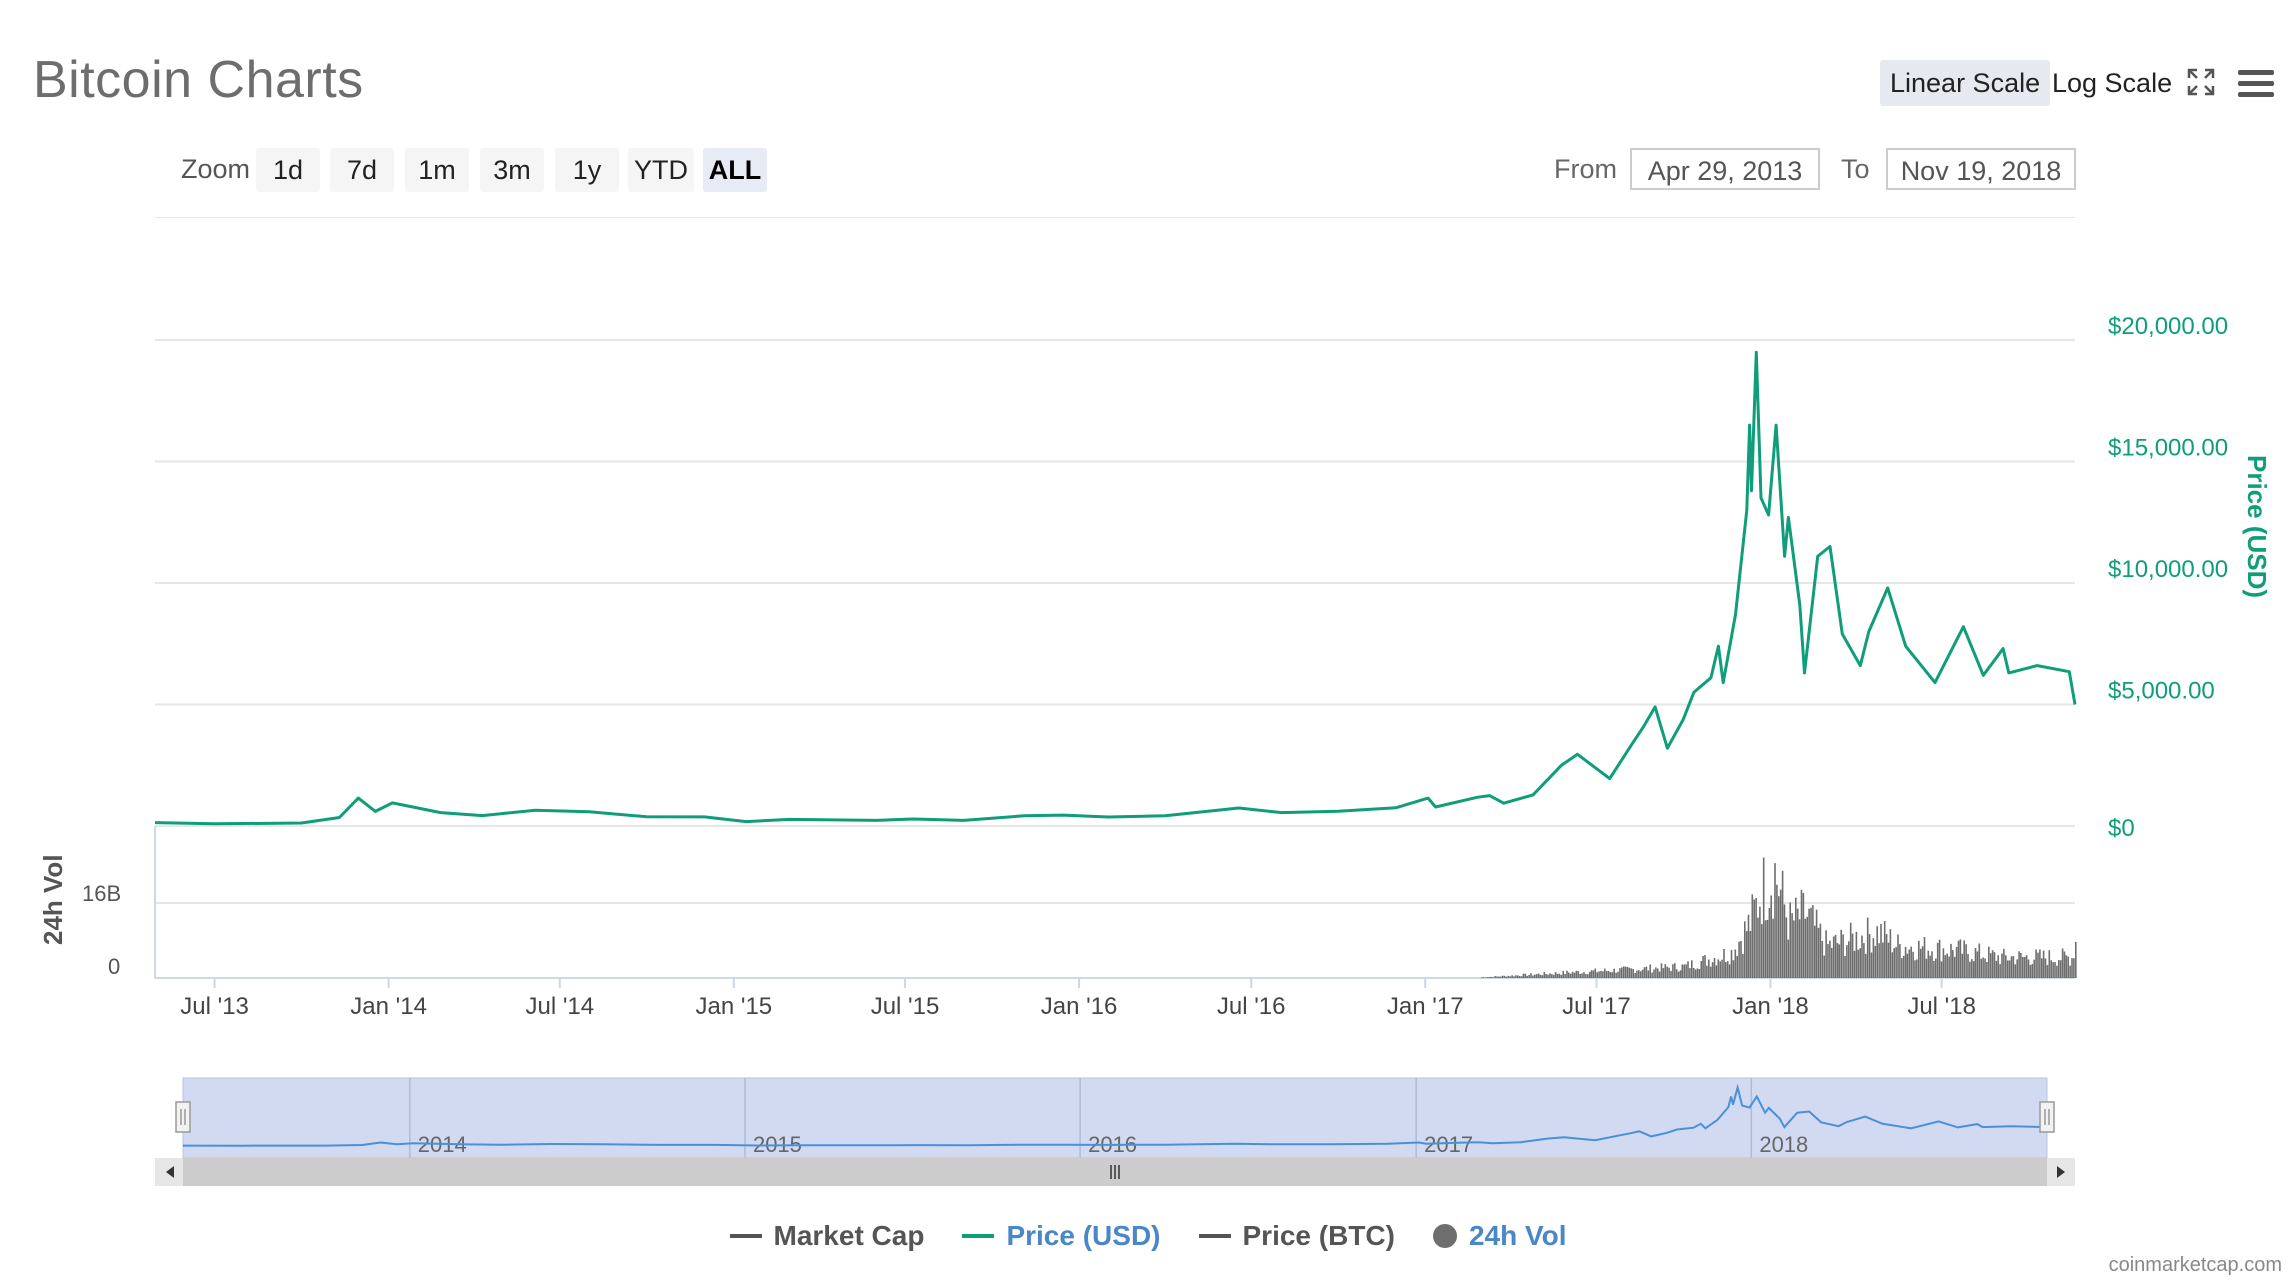 This screenshot has height=1286, width=2296. I want to click on price-tick-label: $5,000.00, so click(2161, 691).